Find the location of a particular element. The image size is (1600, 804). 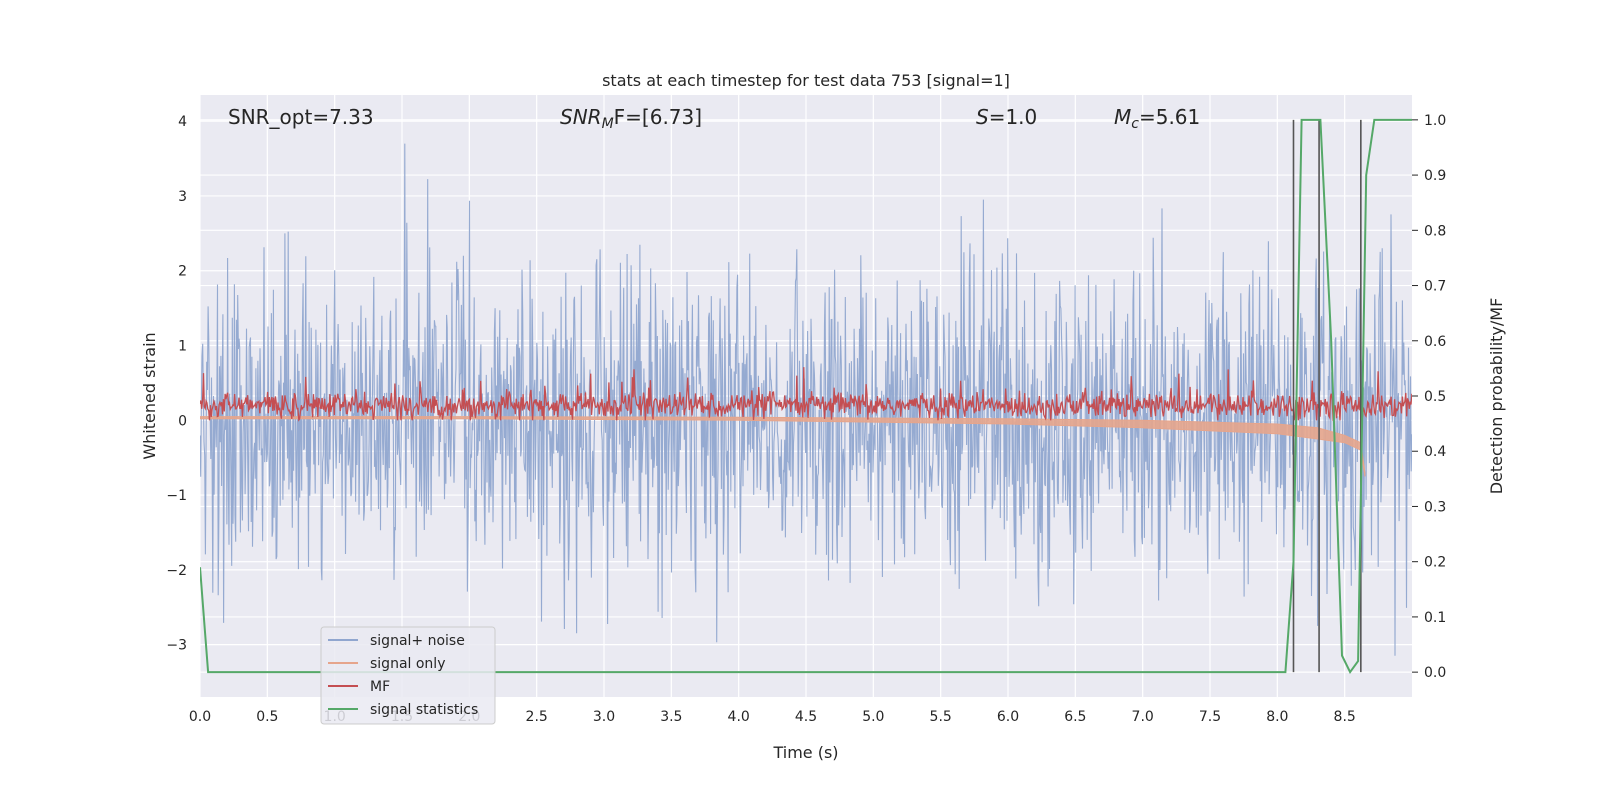

y-right-tick-label: 0.4 is located at coordinates (1435, 452).